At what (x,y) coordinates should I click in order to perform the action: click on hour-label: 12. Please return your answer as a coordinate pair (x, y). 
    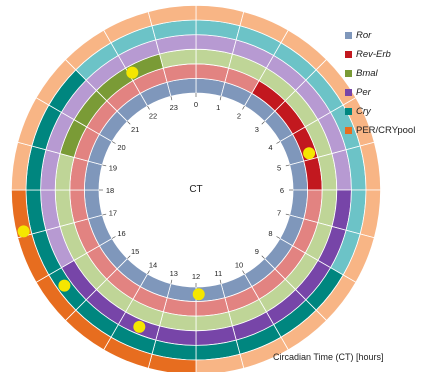
    Looking at the image, I should click on (196, 276).